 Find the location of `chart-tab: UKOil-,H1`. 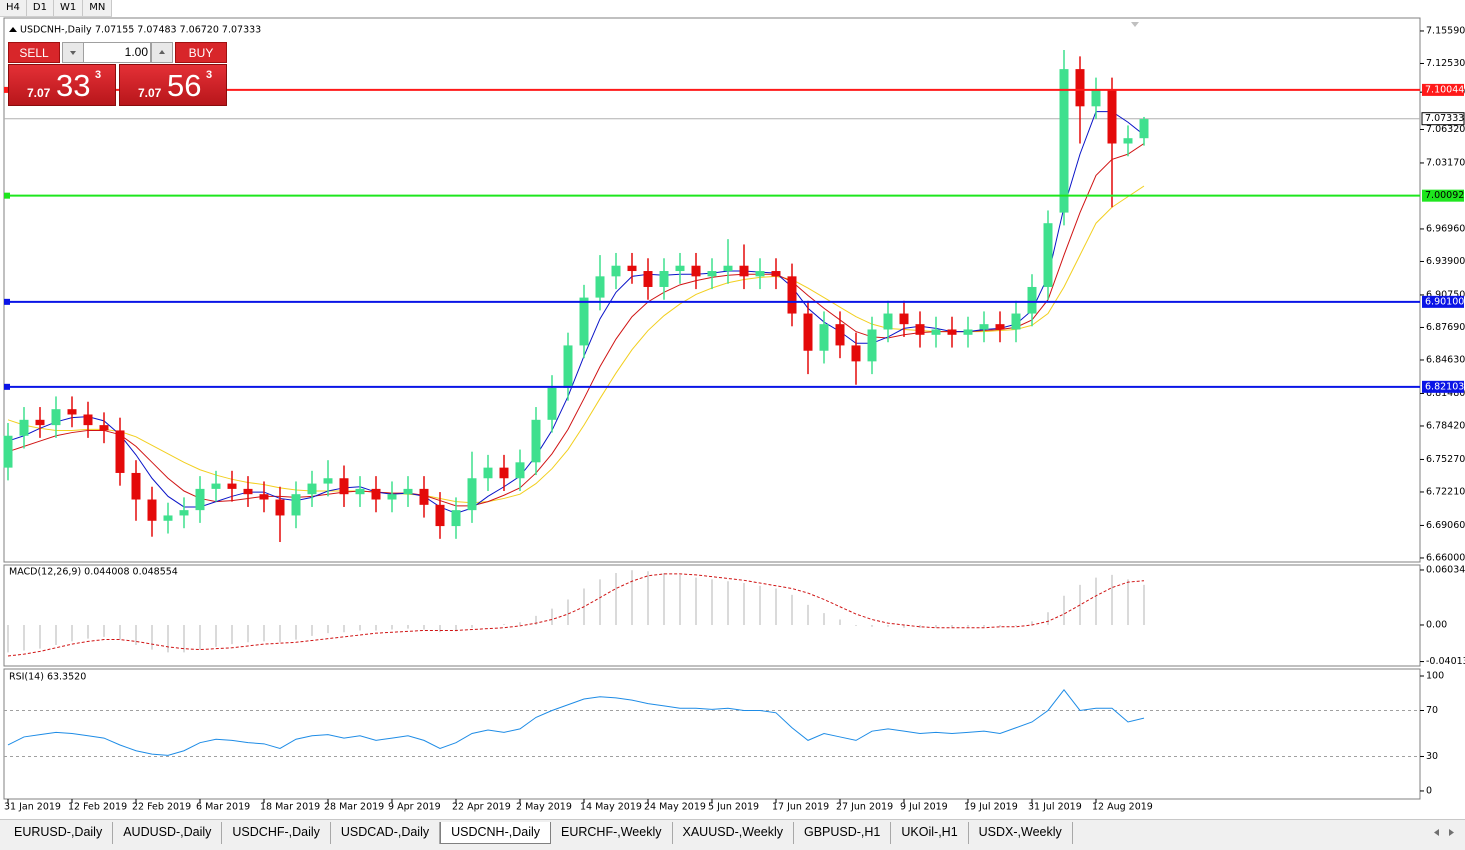

chart-tab: UKOil-,H1 is located at coordinates (930, 833).